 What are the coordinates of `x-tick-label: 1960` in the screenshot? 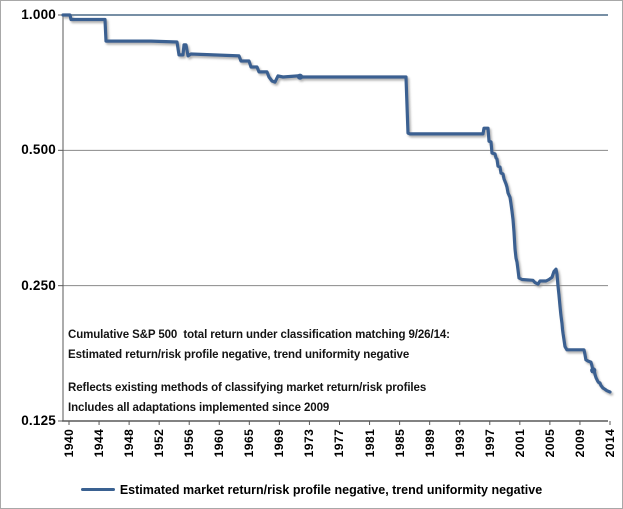 It's located at (219, 443).